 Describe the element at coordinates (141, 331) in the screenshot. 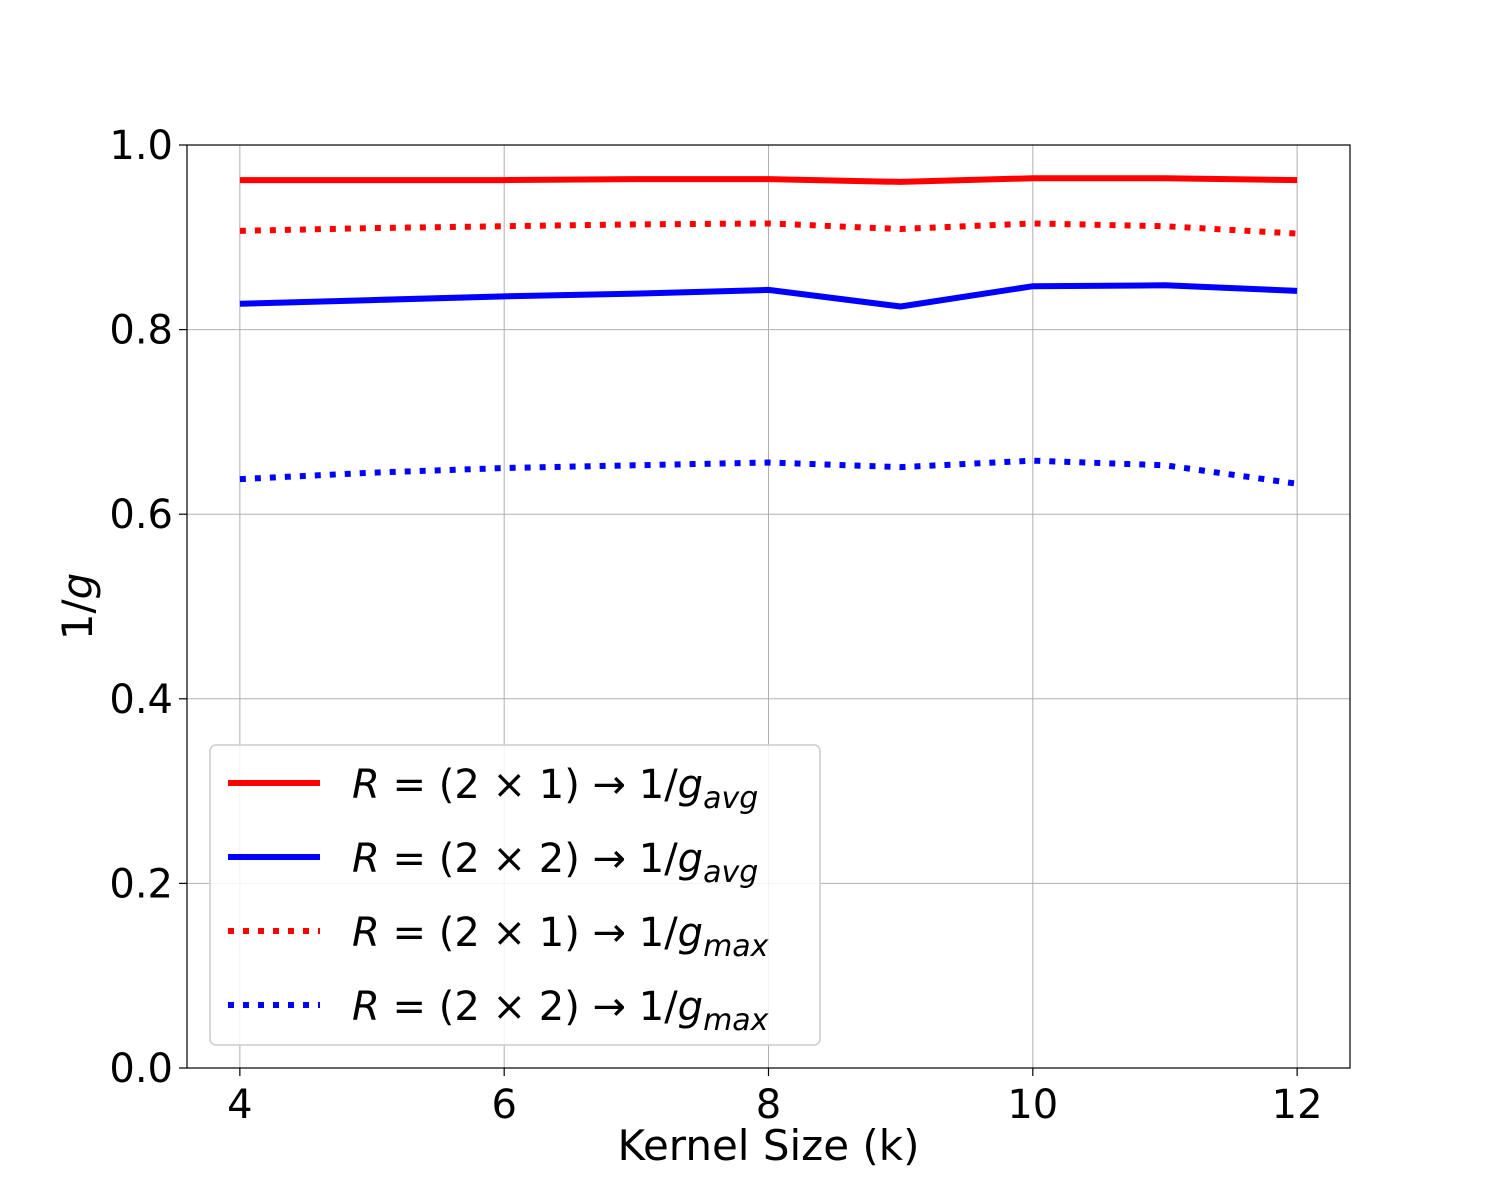

I see `y-tick-label: 0.8` at that location.